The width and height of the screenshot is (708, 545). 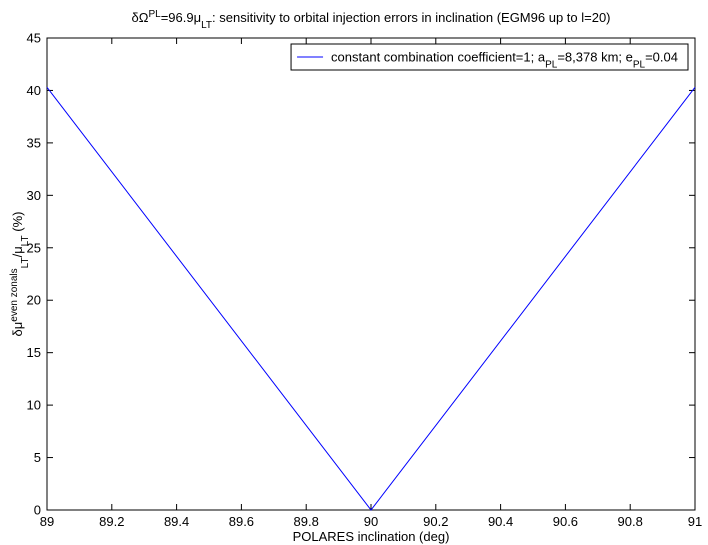 What do you see at coordinates (206, 25) in the screenshot?
I see `chart-title-part: LT` at bounding box center [206, 25].